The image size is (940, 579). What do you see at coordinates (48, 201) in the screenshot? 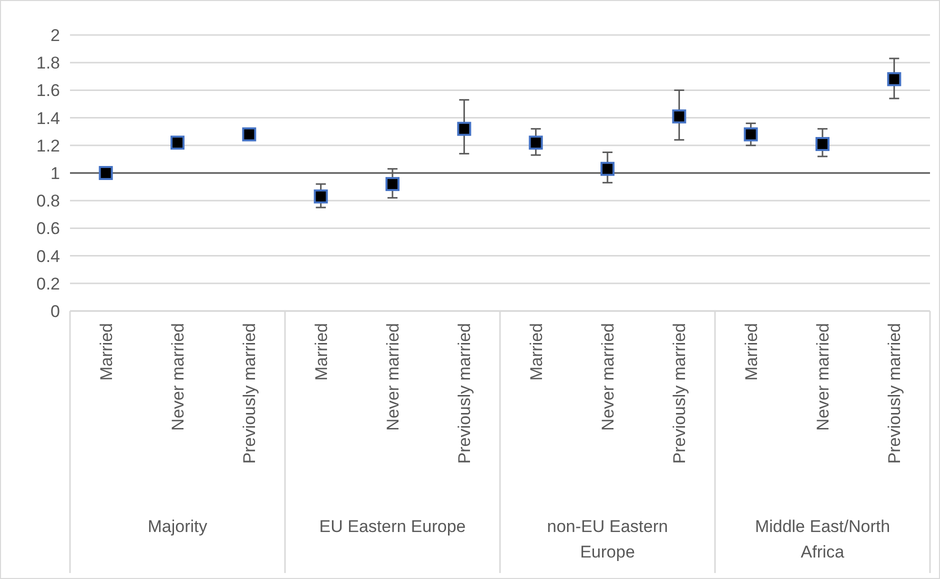
I see `y-tick-label: 0.8` at bounding box center [48, 201].